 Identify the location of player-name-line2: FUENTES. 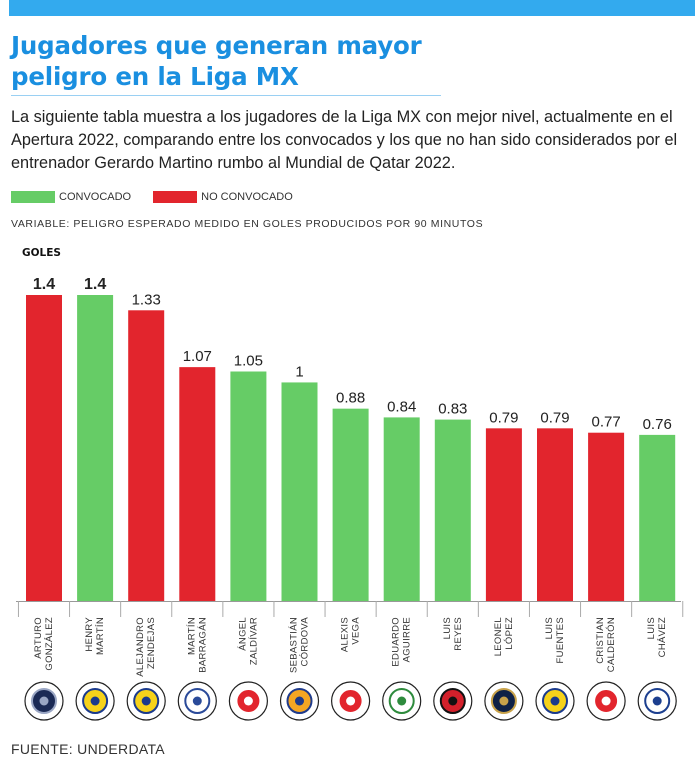
(560, 640).